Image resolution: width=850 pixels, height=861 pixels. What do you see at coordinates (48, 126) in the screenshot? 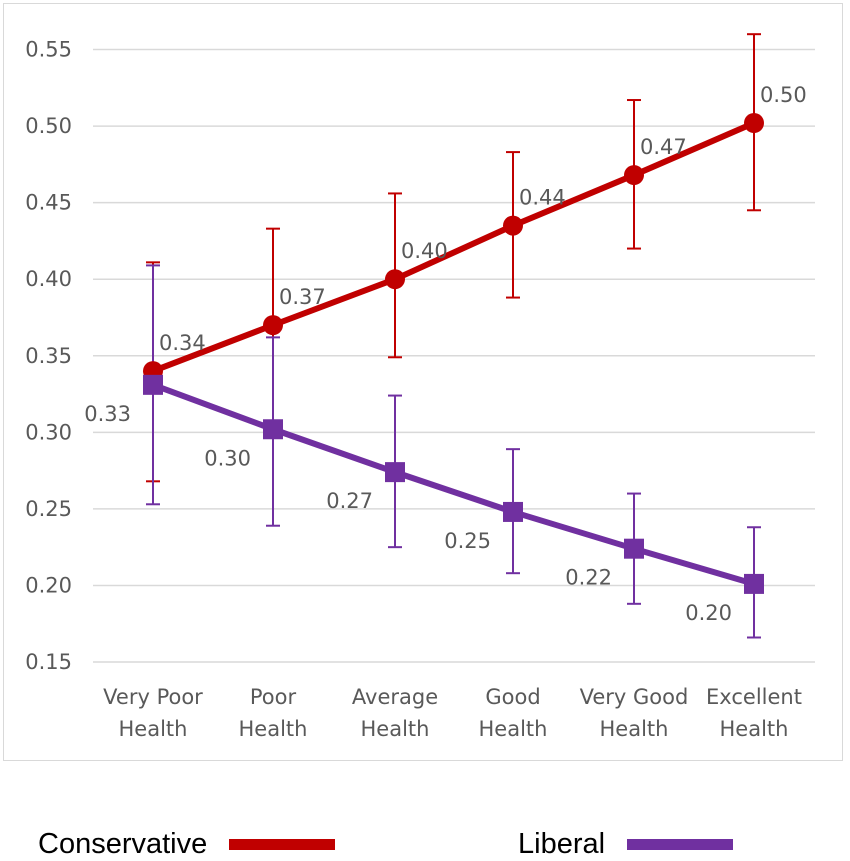
I see `y-tick-label: 0.50` at bounding box center [48, 126].